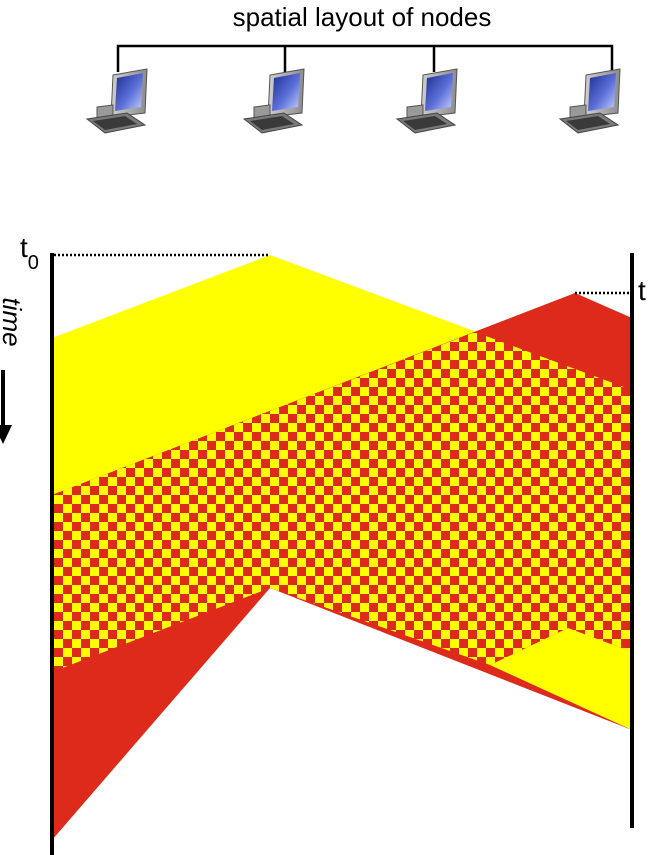 The image size is (648, 855). What do you see at coordinates (6, 407) in the screenshot?
I see `time-arrow-icon` at bounding box center [6, 407].